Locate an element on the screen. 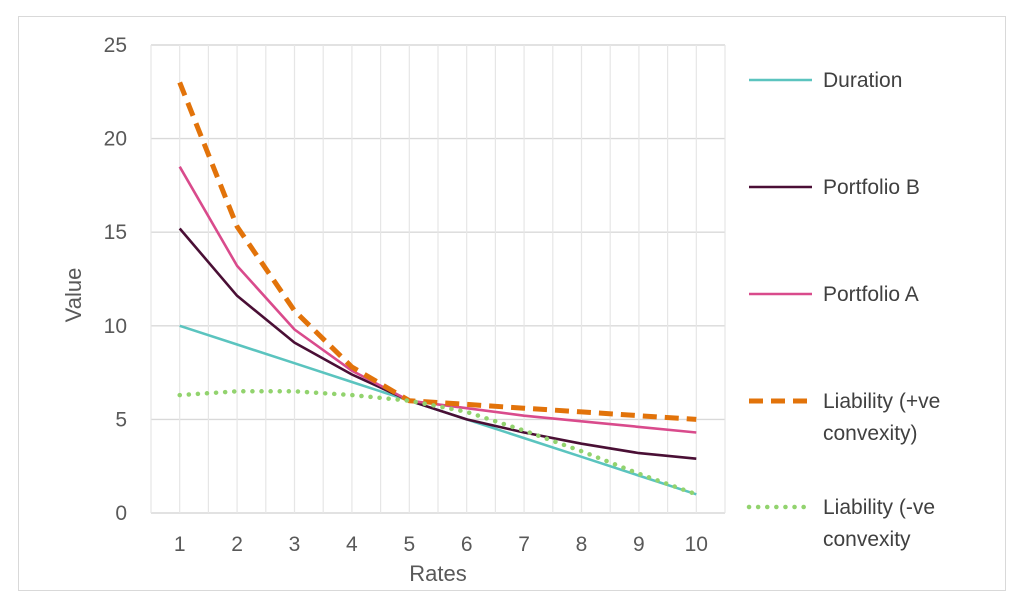  x-tick-label: 3 is located at coordinates (295, 544).